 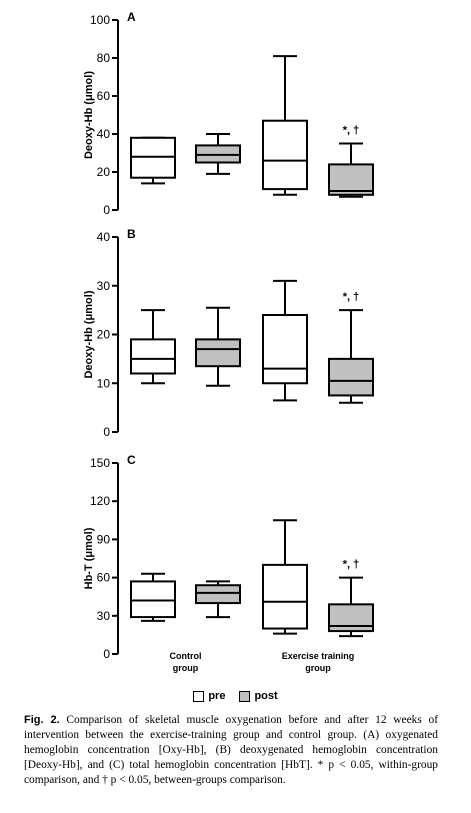 What do you see at coordinates (104, 539) in the screenshot?
I see `y-tick-label: 90` at bounding box center [104, 539].